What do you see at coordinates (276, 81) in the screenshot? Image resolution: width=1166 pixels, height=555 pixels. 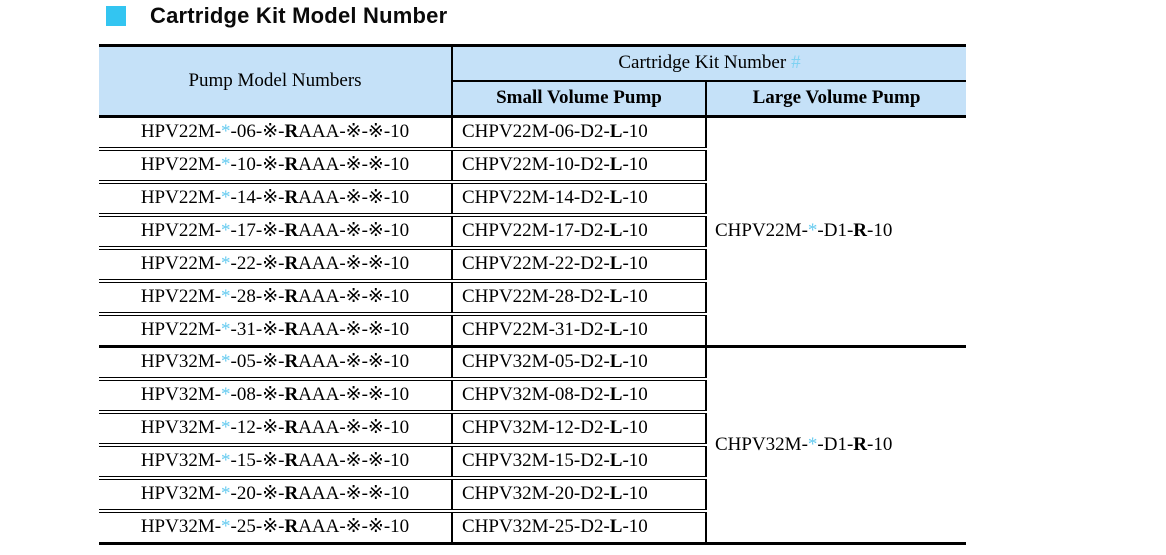 I see `col-header-pump-model-numbers: Pump Model Numbers` at bounding box center [276, 81].